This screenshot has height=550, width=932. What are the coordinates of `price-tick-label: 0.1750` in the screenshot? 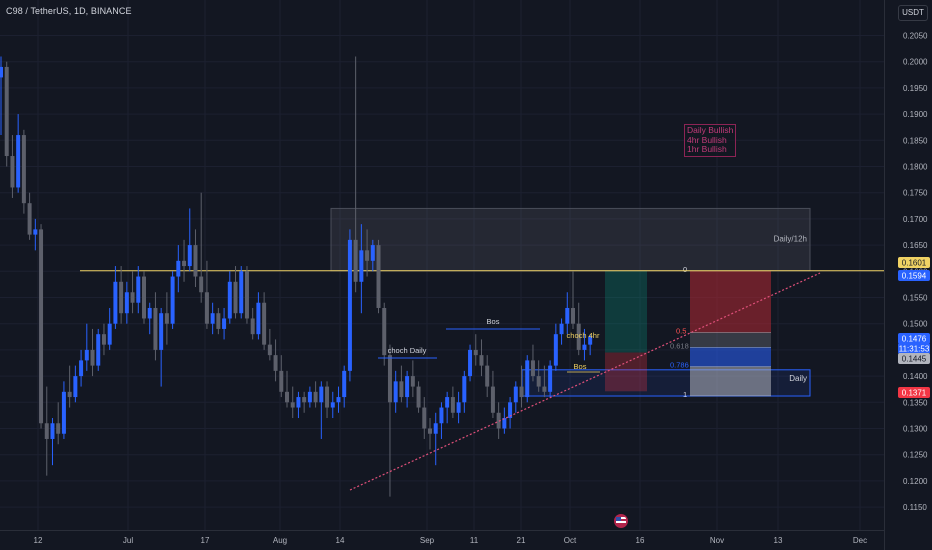 It's located at (915, 193).